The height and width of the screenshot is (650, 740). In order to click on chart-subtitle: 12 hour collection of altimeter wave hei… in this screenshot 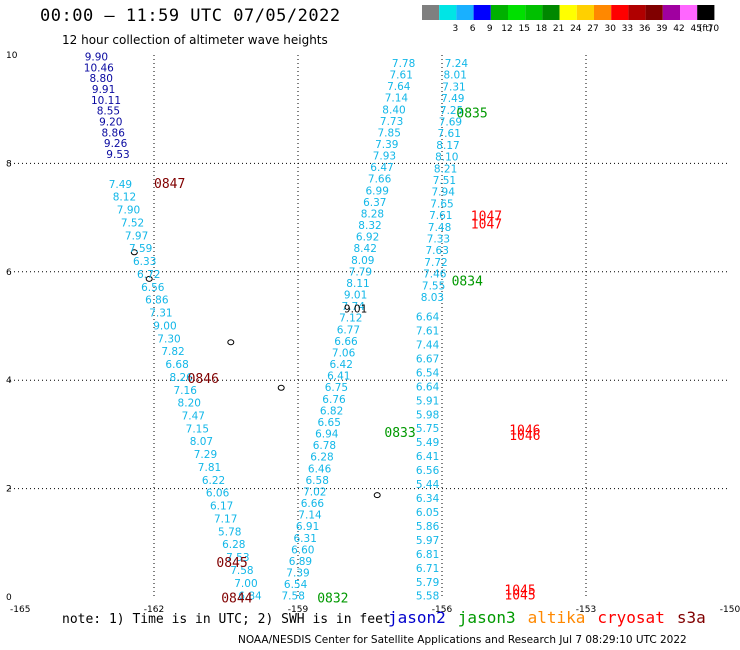, I will do `click(195, 40)`.